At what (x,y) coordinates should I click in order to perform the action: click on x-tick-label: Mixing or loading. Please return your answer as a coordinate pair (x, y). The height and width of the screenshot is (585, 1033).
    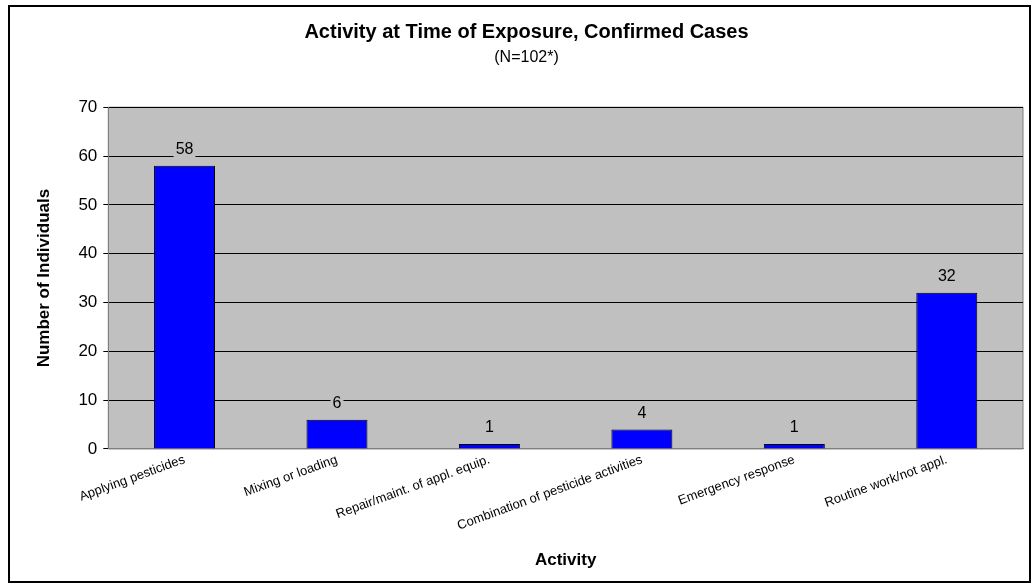
    Looking at the image, I should click on (290, 475).